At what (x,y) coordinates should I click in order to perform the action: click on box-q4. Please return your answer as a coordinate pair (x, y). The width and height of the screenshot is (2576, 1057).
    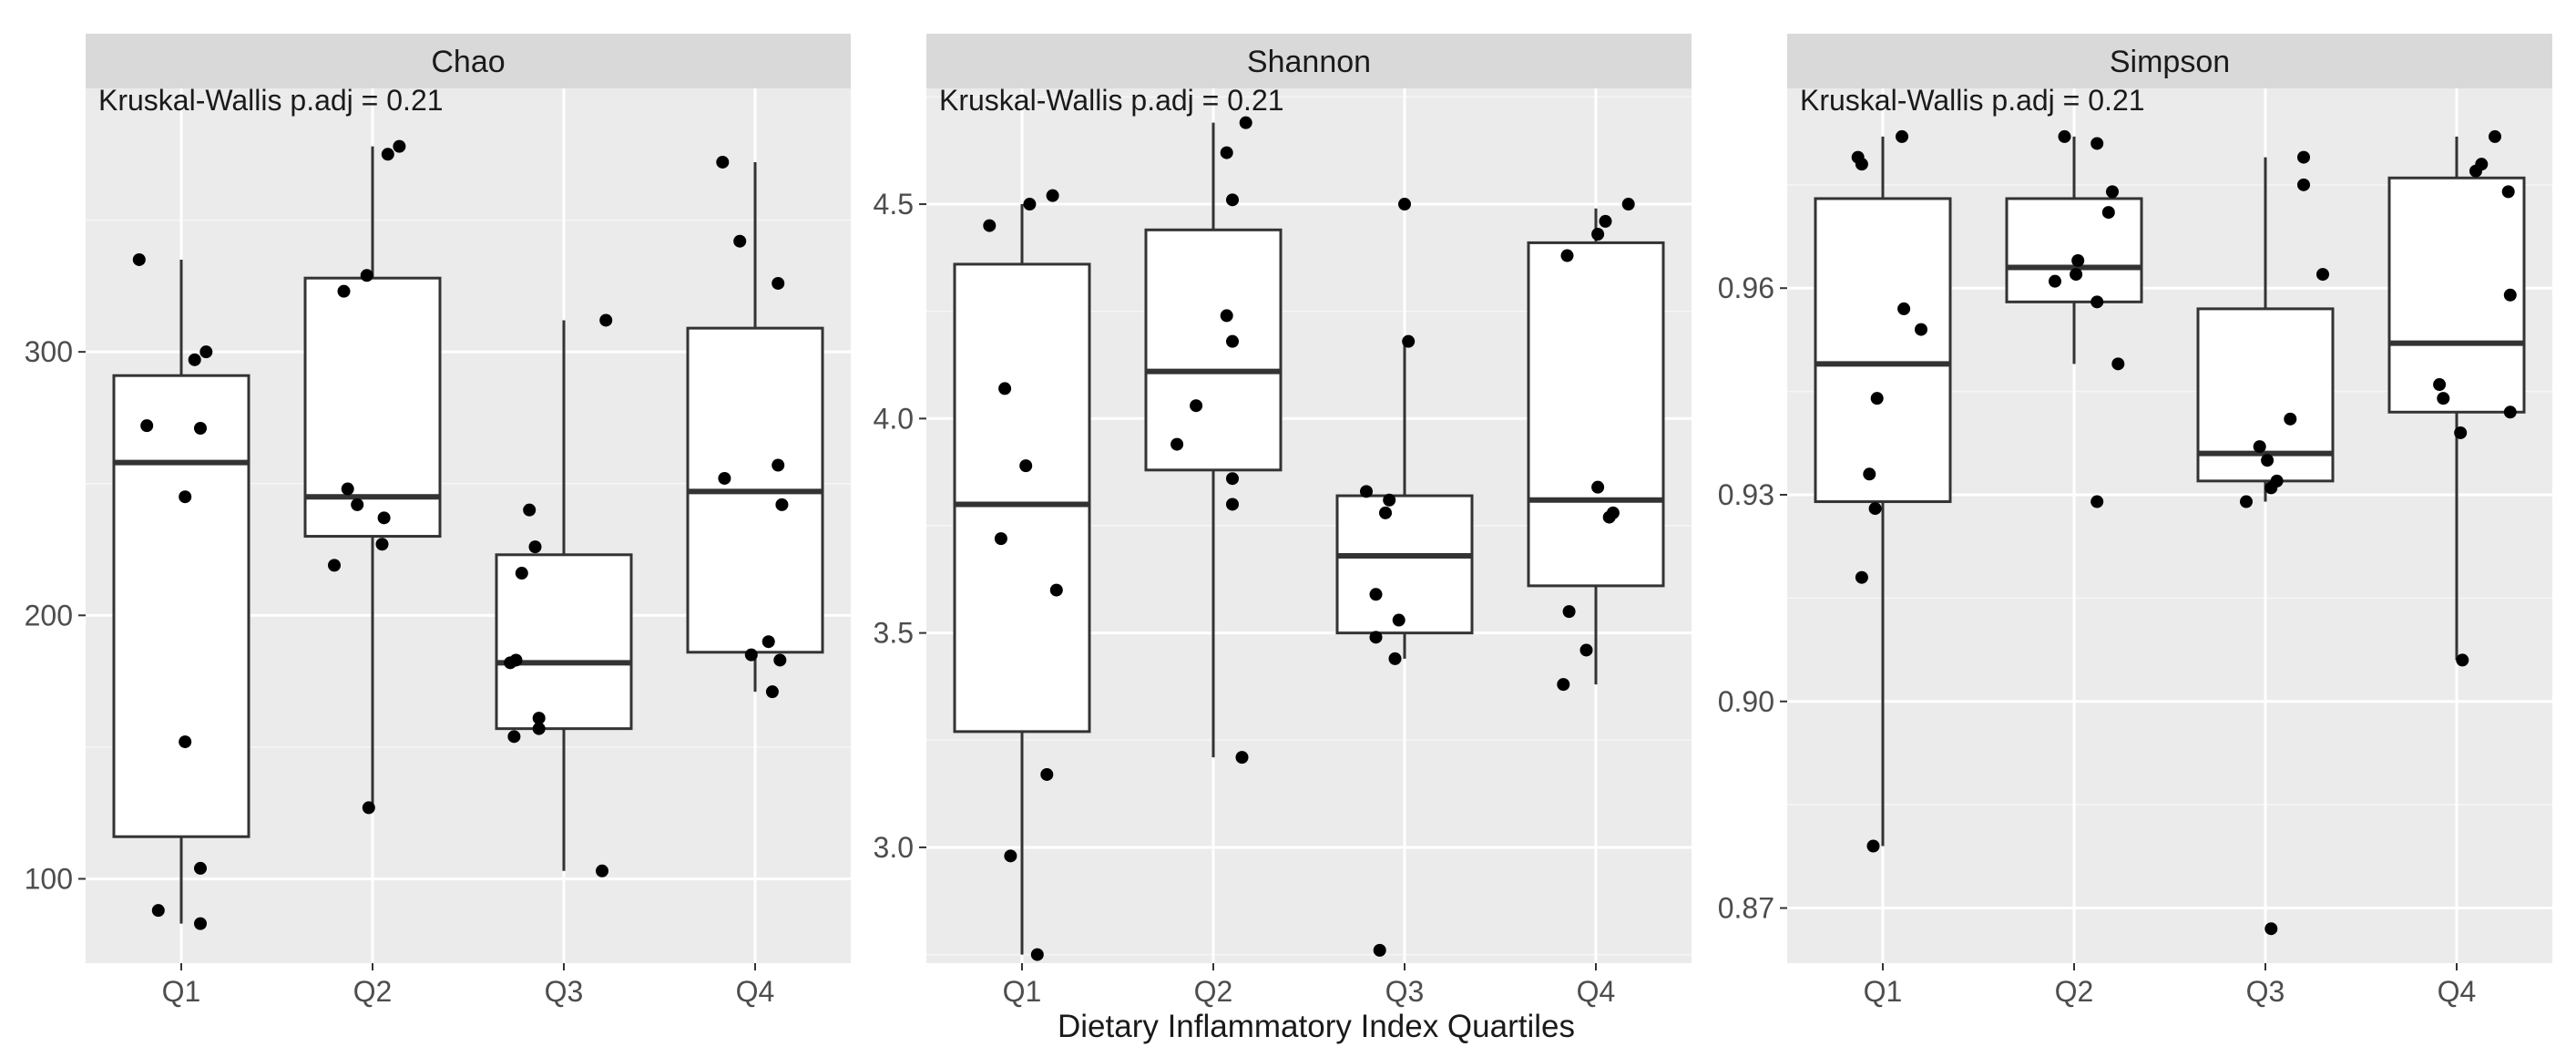
    Looking at the image, I should click on (755, 427).